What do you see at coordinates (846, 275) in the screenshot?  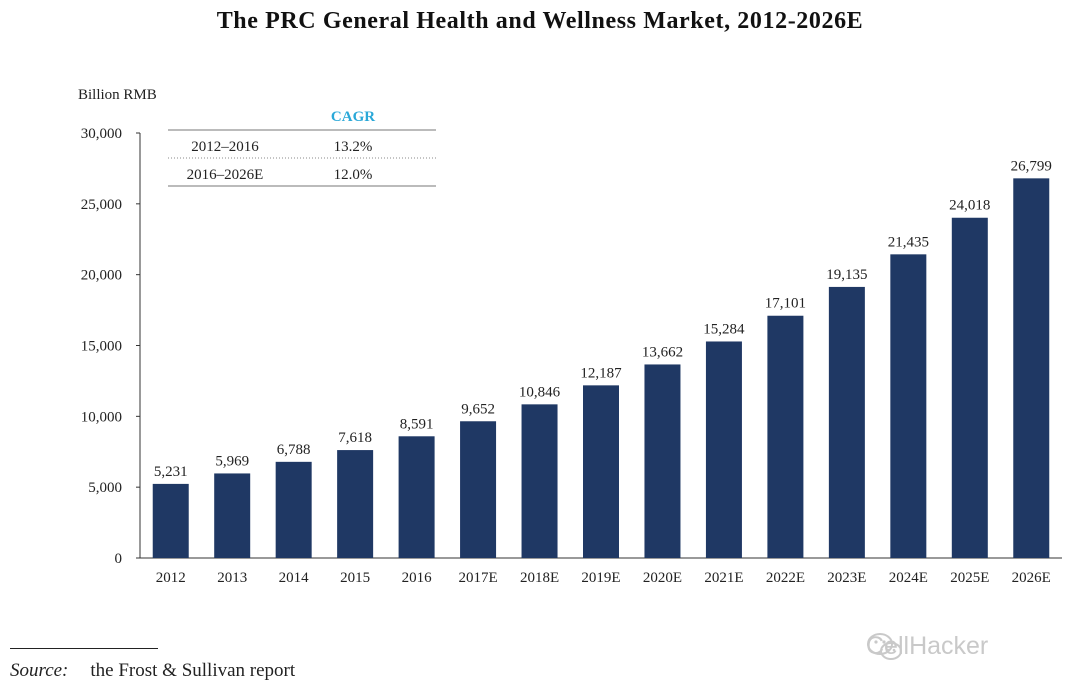 I see `data-label-2023E: 19,135` at bounding box center [846, 275].